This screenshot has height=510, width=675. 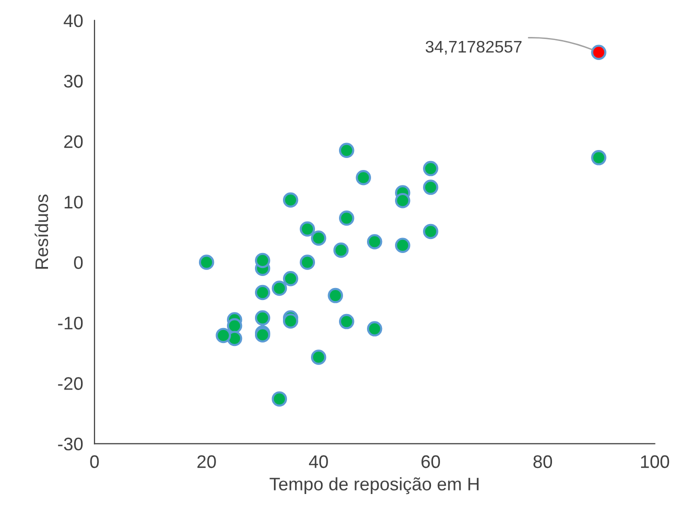 What do you see at coordinates (474, 47) in the screenshot?
I see `annotation: 34,71782557` at bounding box center [474, 47].